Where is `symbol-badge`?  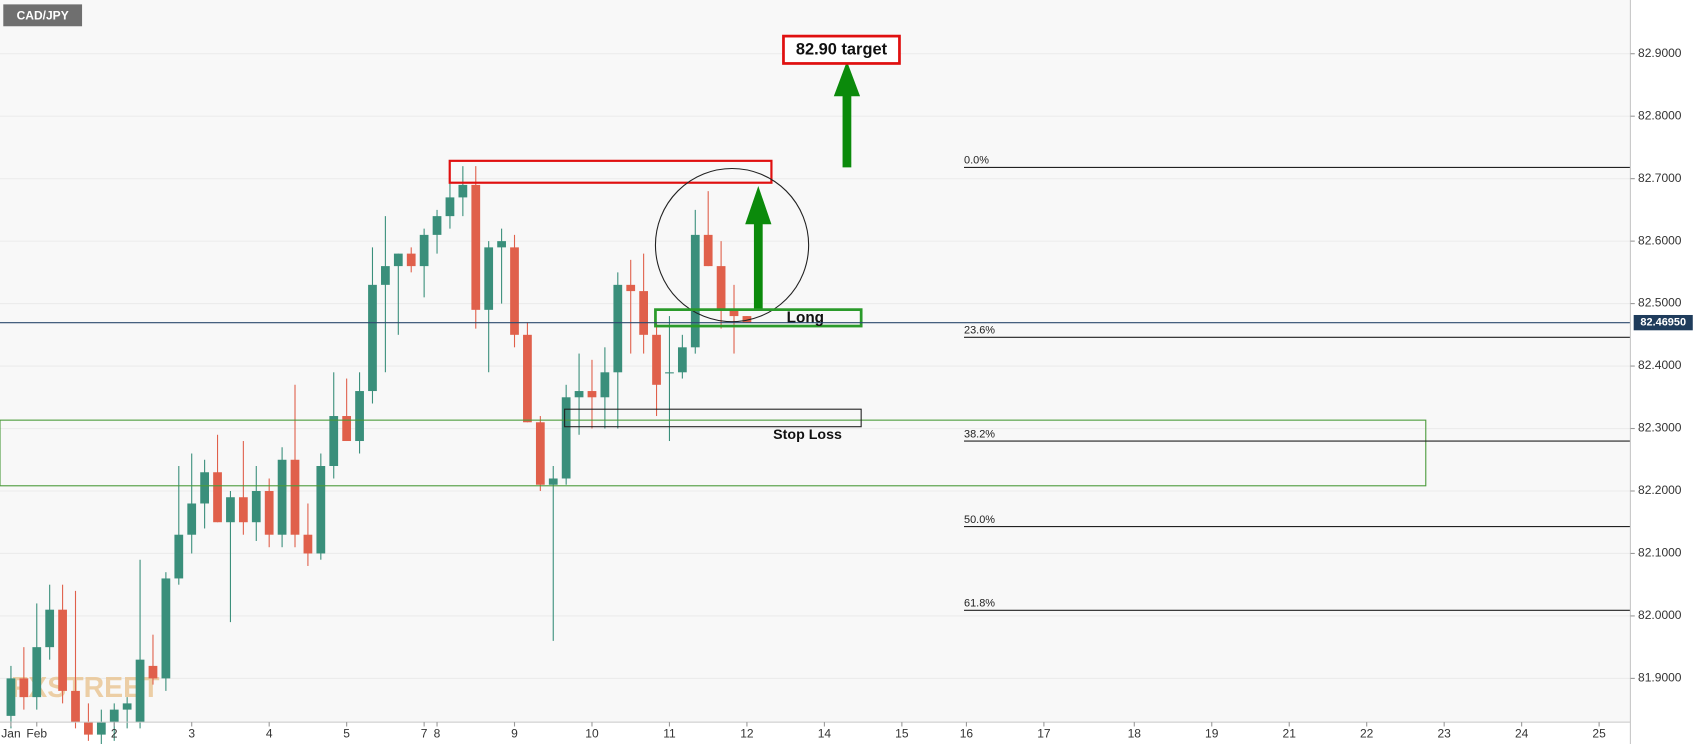
symbol-badge is located at coordinates (43, 15).